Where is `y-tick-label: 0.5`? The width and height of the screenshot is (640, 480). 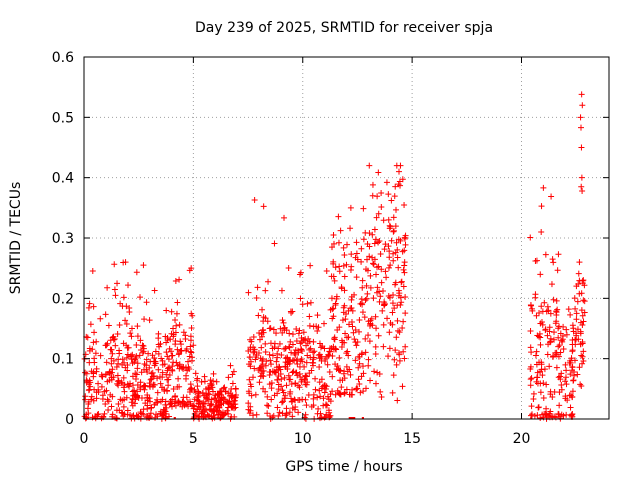 y-tick-label: 0.5 is located at coordinates (63, 118).